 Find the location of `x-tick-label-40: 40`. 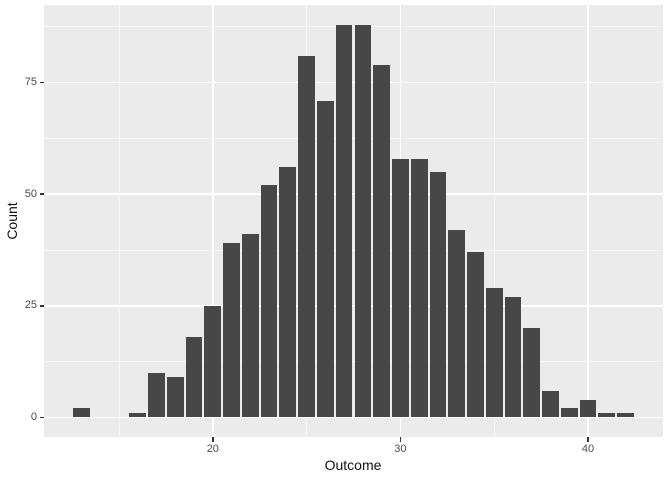

x-tick-label-40: 40 is located at coordinates (588, 448).